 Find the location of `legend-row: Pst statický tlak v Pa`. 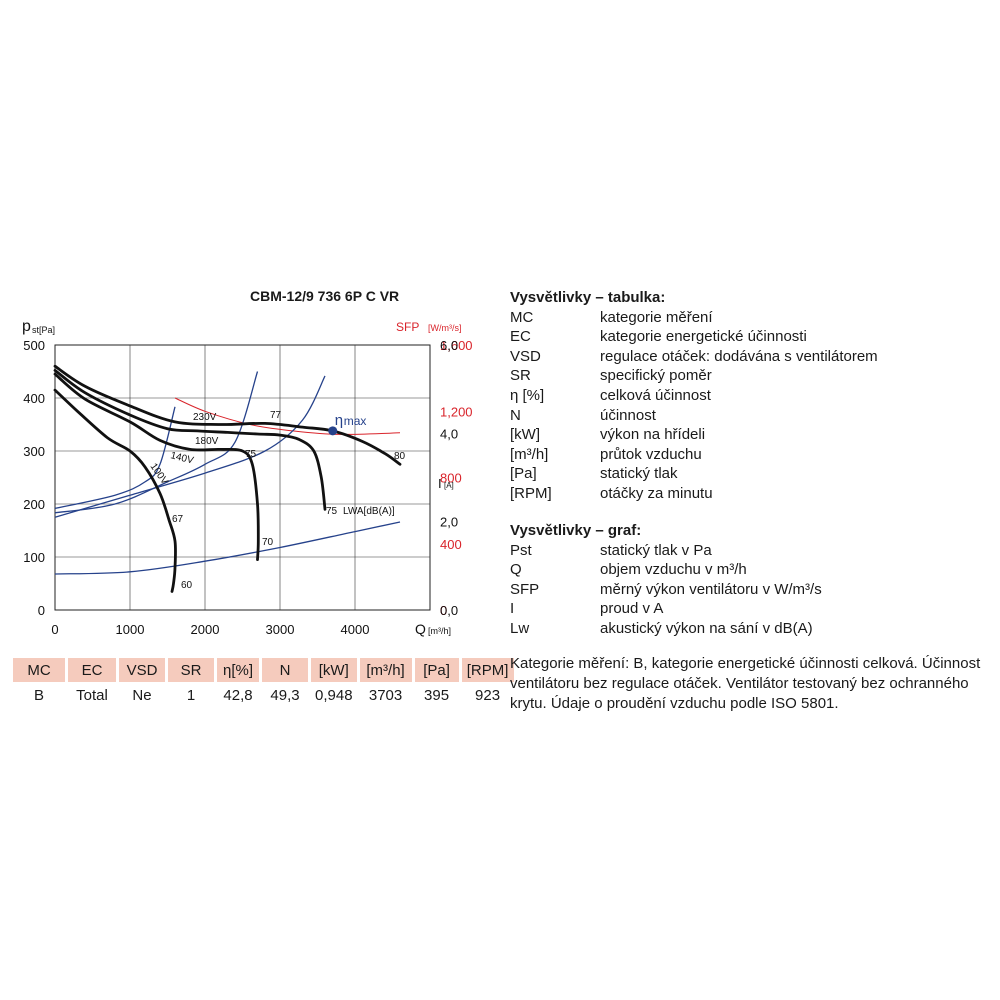

legend-row: Pst statický tlak v Pa is located at coordinates (666, 551).